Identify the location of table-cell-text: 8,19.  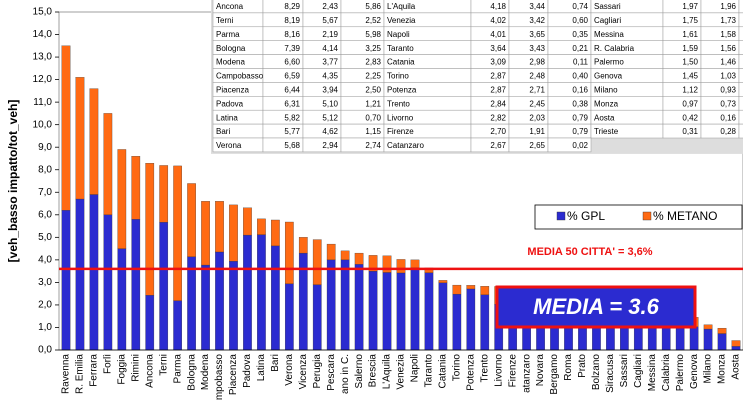
(292, 20).